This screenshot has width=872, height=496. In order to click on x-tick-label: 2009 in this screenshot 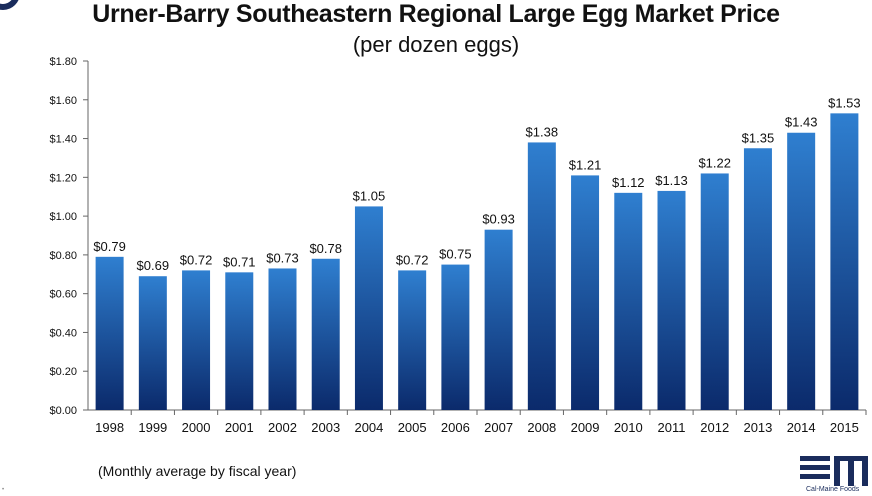, I will do `click(585, 427)`.